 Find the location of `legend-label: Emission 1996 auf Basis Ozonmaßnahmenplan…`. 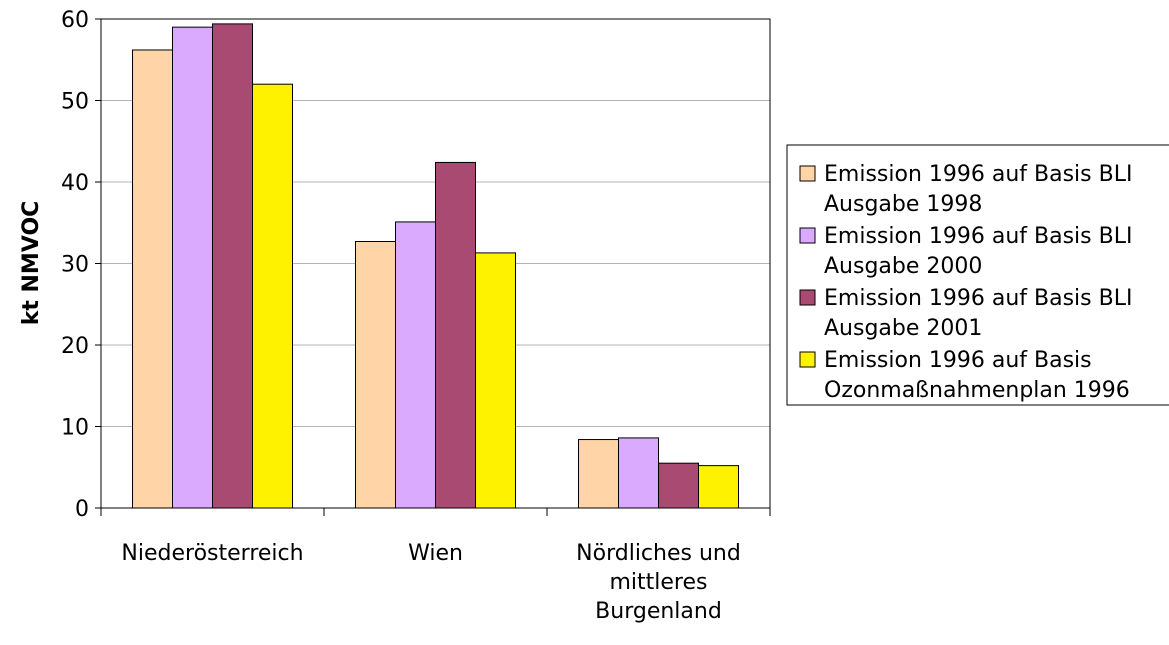

legend-label: Emission 1996 auf Basis Ozonmaßnahmenplan… is located at coordinates (977, 375).